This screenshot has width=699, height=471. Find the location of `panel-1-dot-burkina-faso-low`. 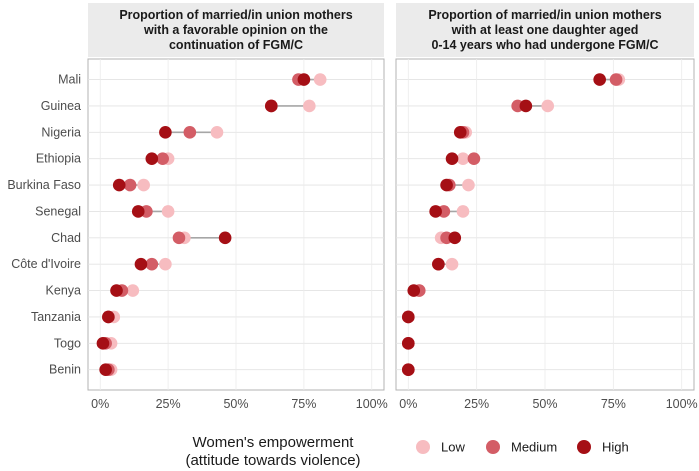

panel-1-dot-burkina-faso-low is located at coordinates (143, 185).